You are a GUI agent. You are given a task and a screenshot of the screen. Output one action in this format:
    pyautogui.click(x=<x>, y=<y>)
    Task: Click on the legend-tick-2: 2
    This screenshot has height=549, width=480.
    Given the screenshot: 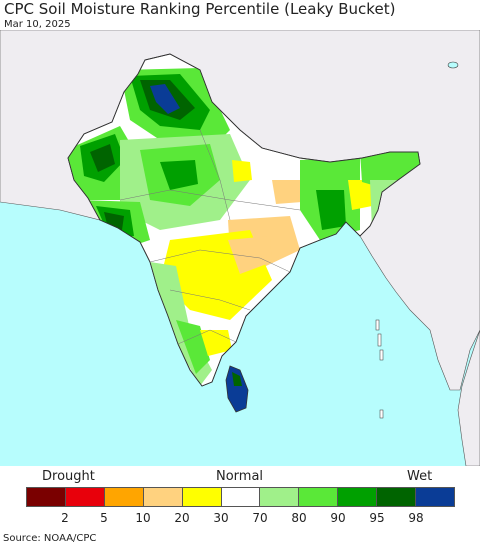 What is the action you would take?
    pyautogui.click(x=65, y=518)
    